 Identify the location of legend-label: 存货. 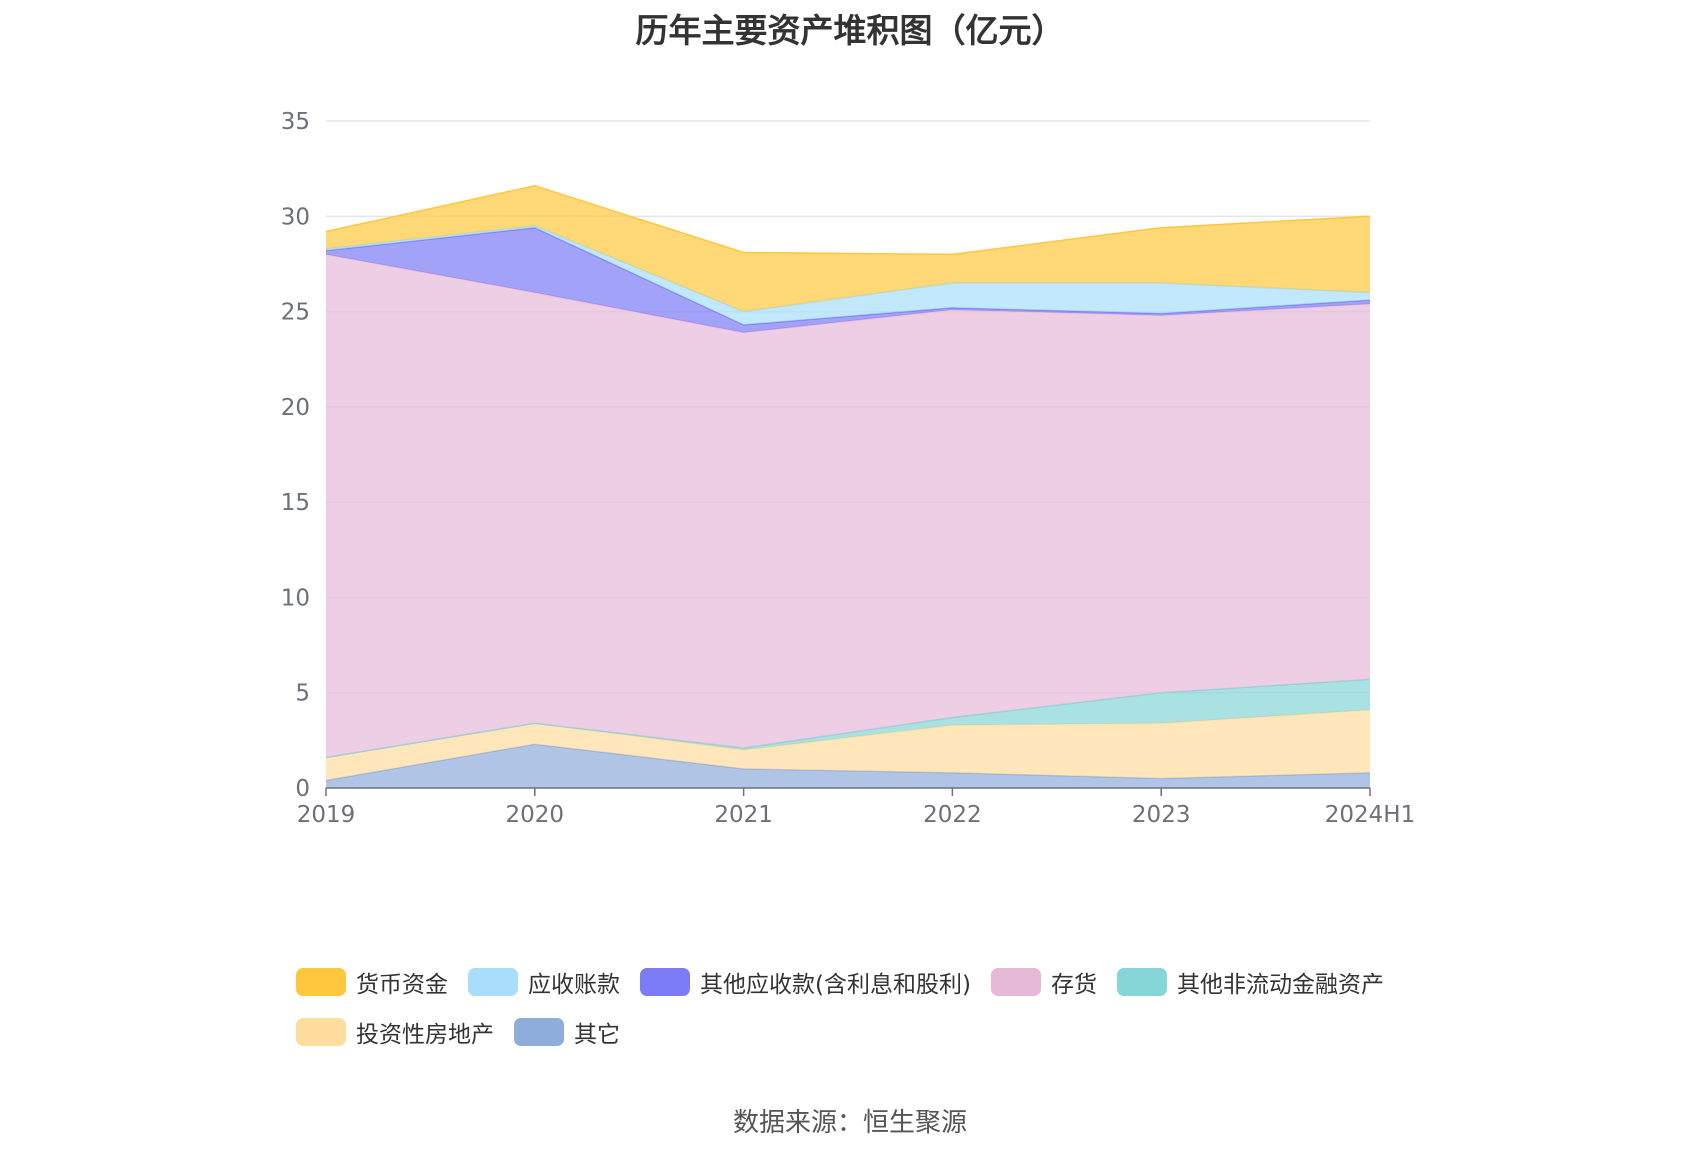
(1073, 985).